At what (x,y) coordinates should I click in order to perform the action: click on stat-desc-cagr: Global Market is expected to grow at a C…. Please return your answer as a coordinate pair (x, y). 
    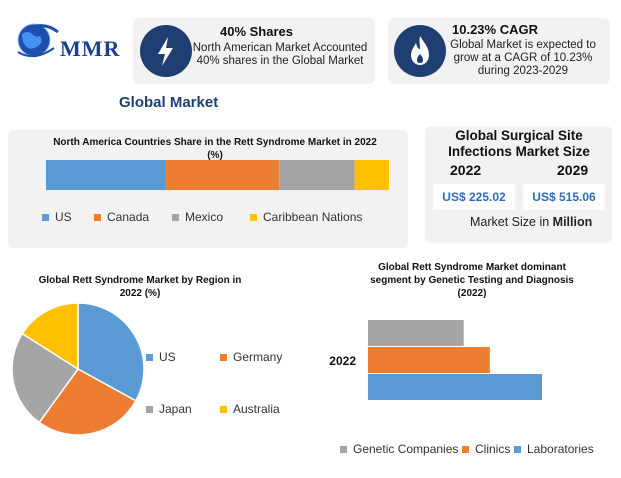
    Looking at the image, I should click on (523, 58).